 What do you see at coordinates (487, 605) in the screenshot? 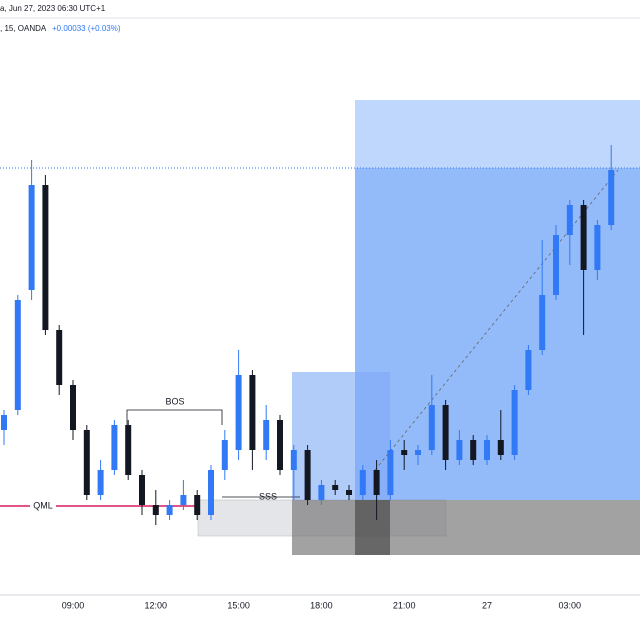
I see `x-tick-label: 27` at bounding box center [487, 605].